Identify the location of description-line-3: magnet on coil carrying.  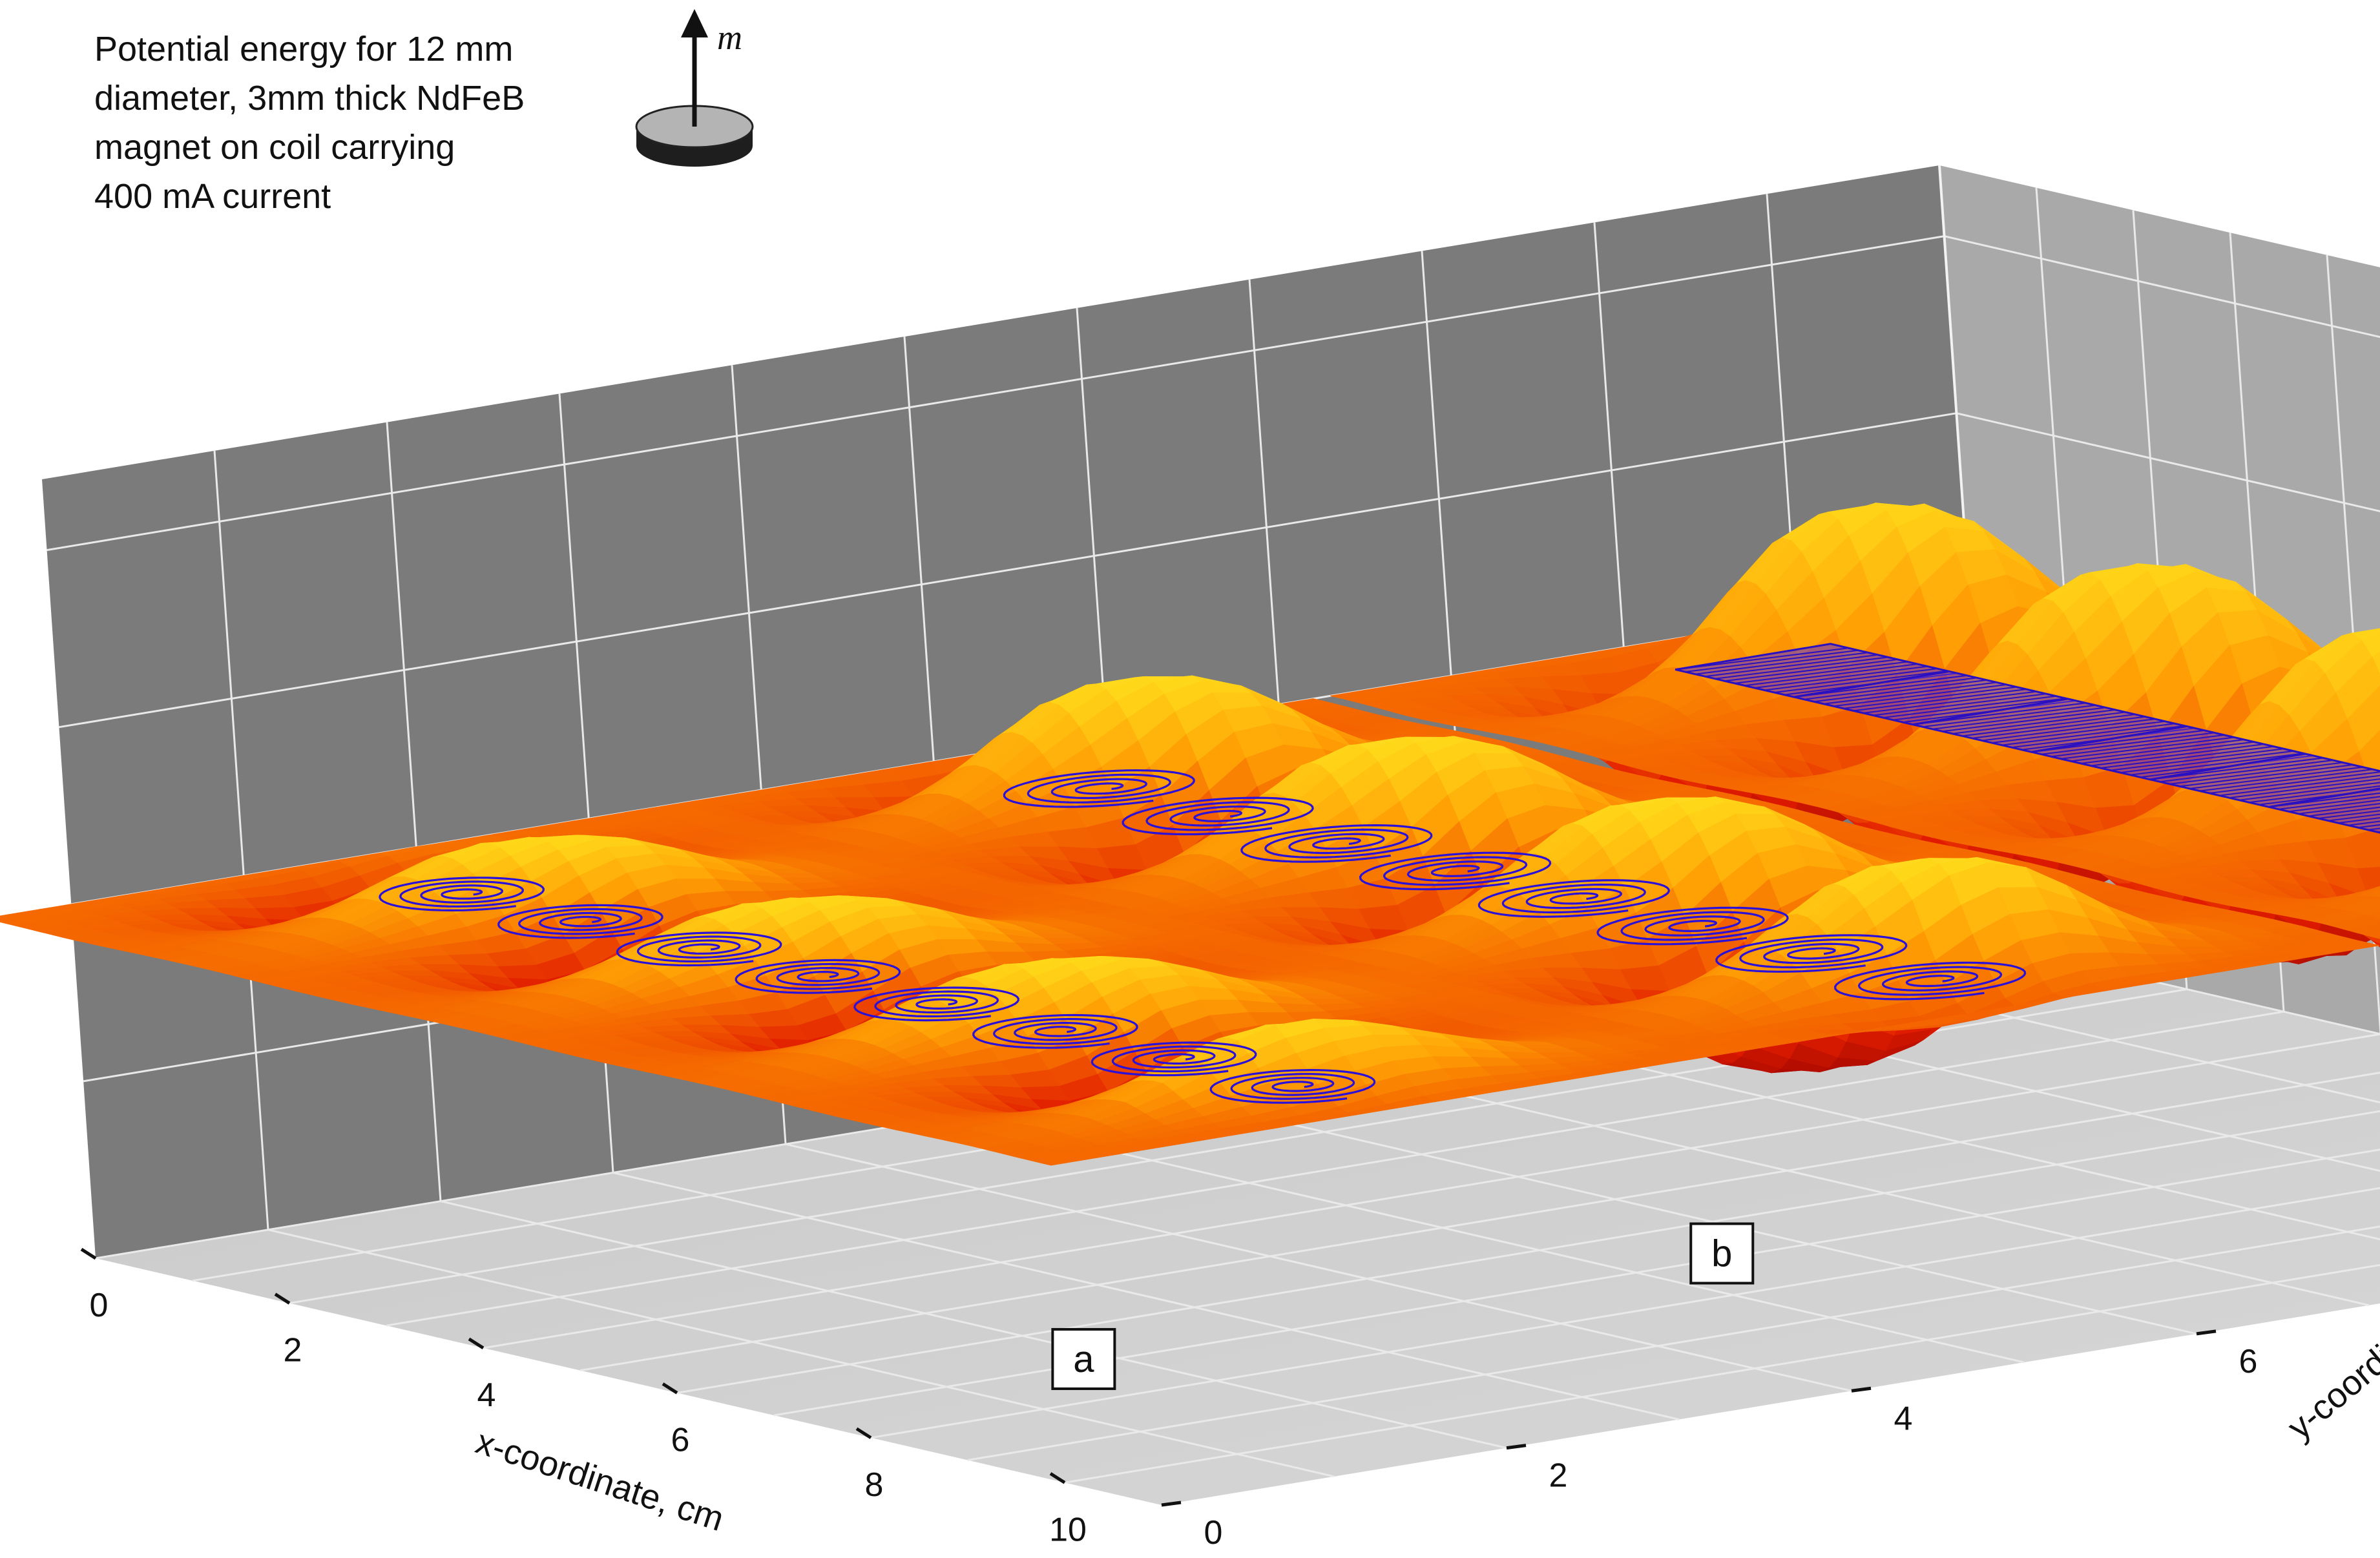
(274, 147).